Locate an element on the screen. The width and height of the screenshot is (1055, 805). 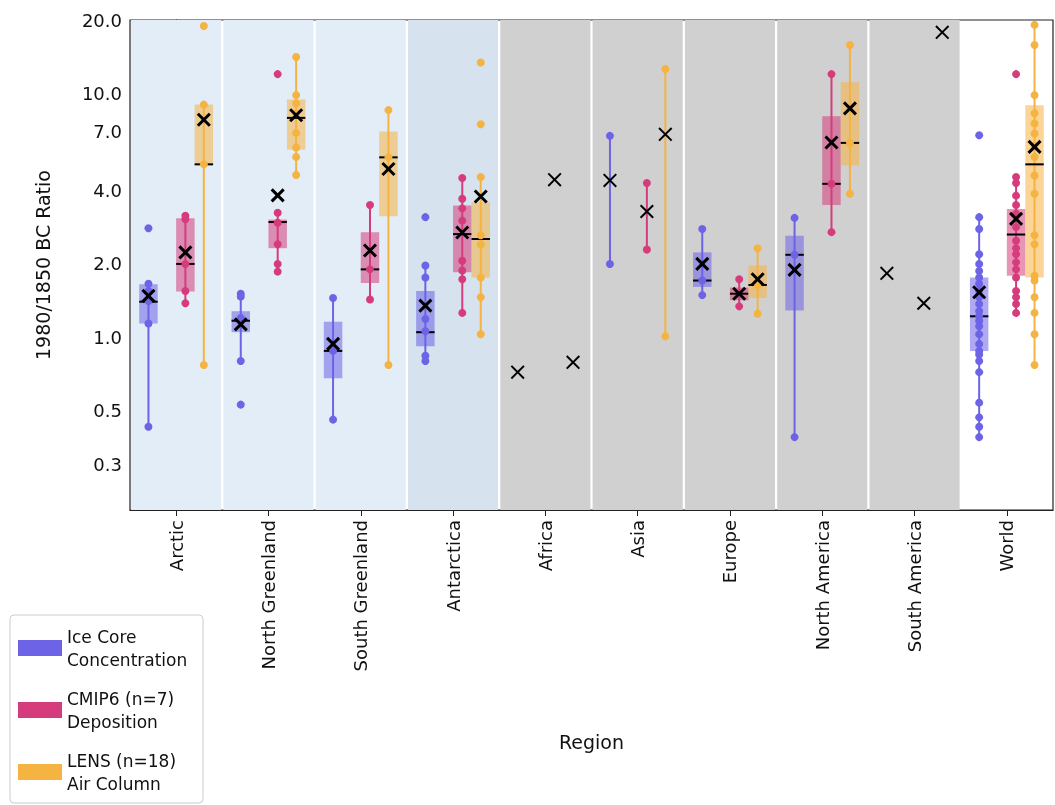
x-tick-label: Antarctica is located at coordinates (453, 566).